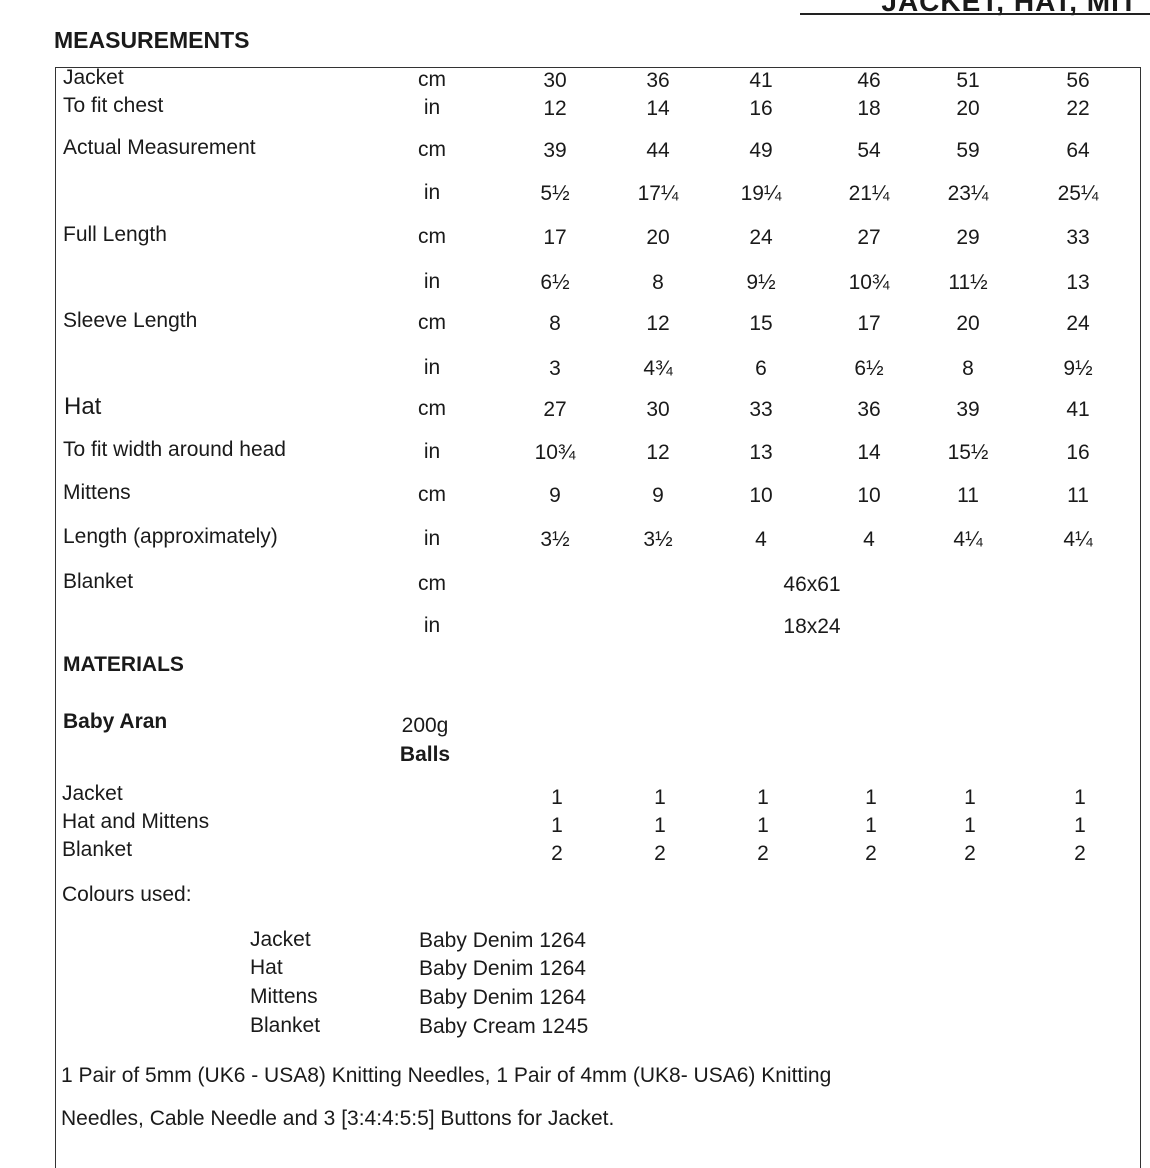 This screenshot has height=1168, width=1150. What do you see at coordinates (1078, 108) in the screenshot?
I see `measurement-value: 22` at bounding box center [1078, 108].